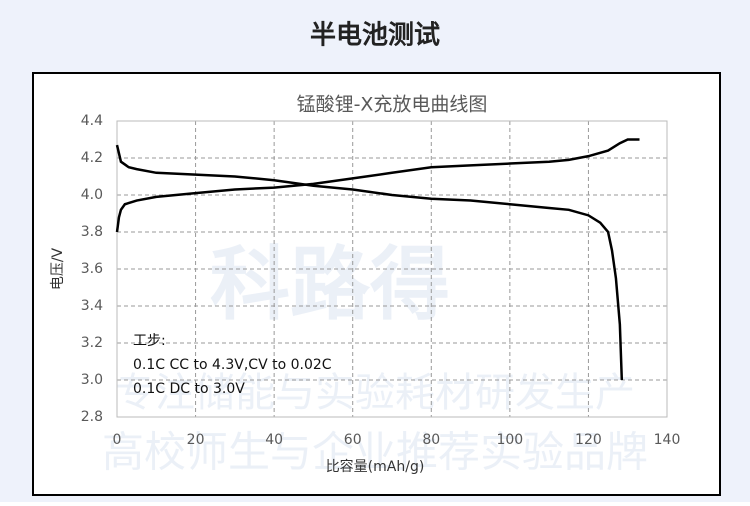 The width and height of the screenshot is (750, 506). Describe the element at coordinates (189, 389) in the screenshot. I see `annotation: 0.1C DC to 3.0V` at that location.